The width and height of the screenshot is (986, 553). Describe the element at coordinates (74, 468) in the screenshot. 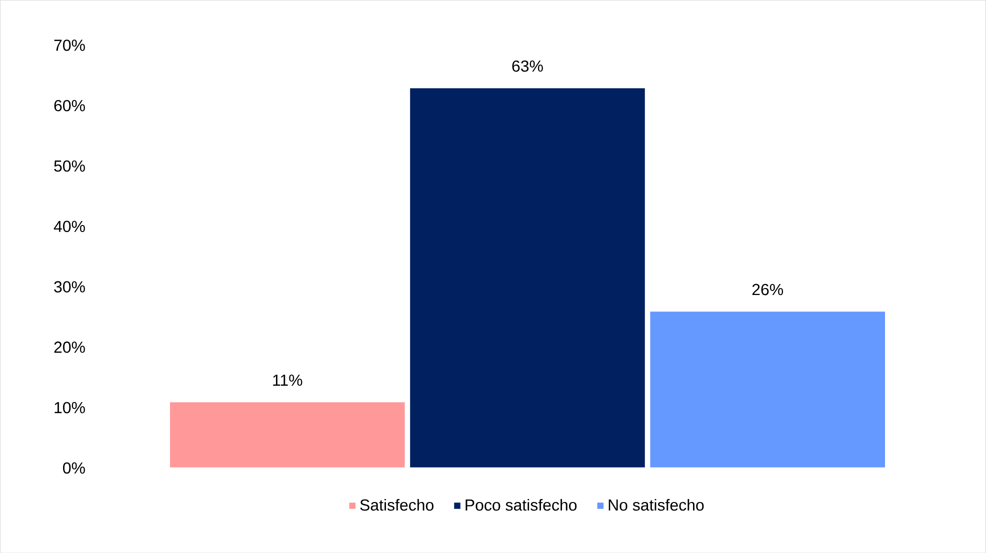

I see `y-tick-label: 0%` at that location.